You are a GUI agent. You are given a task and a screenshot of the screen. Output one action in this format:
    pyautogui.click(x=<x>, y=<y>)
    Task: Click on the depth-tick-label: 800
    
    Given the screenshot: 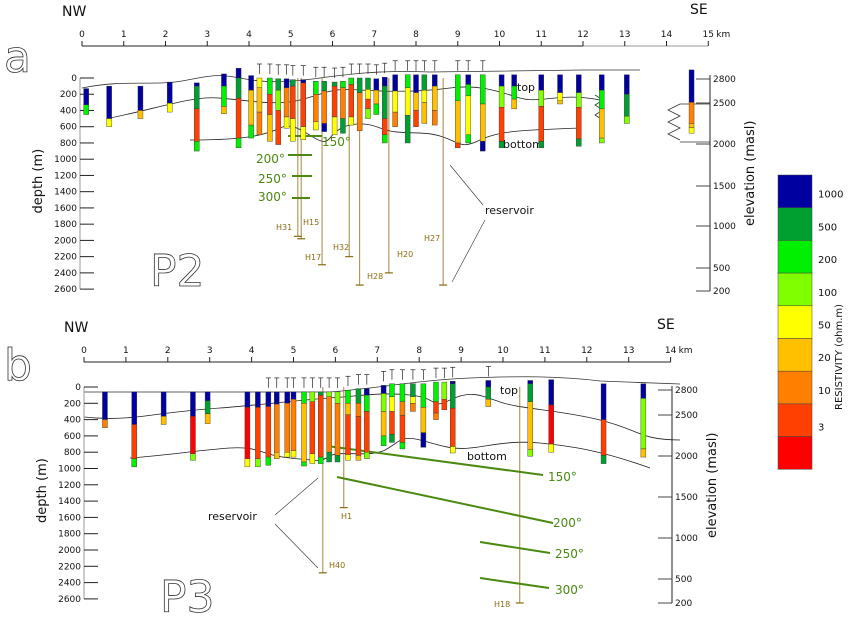 What is the action you would take?
    pyautogui.click(x=72, y=453)
    